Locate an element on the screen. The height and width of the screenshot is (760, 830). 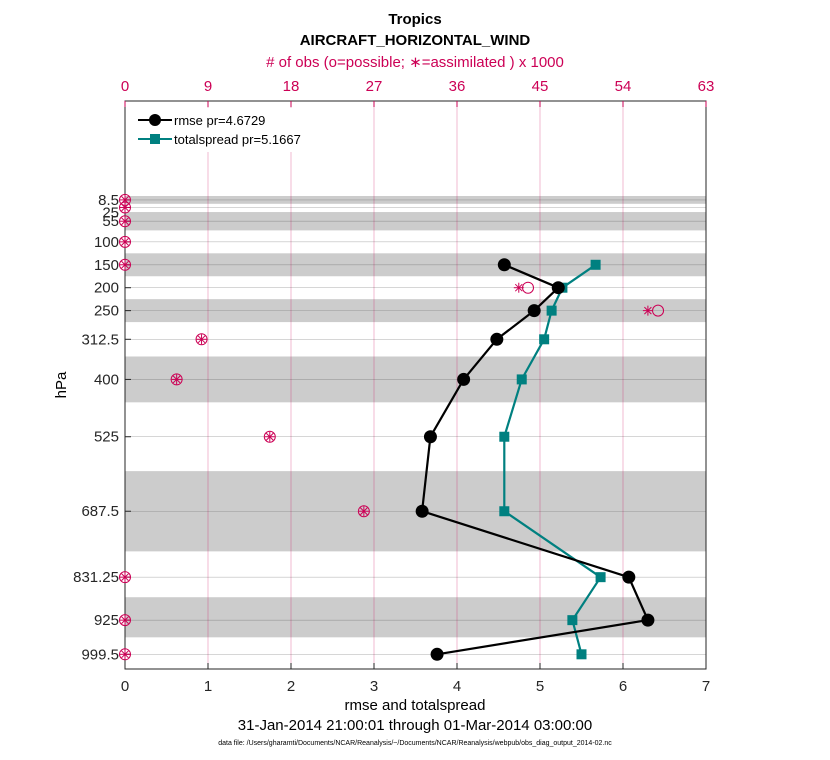
y-axis-label: hPa is located at coordinates (61, 384).